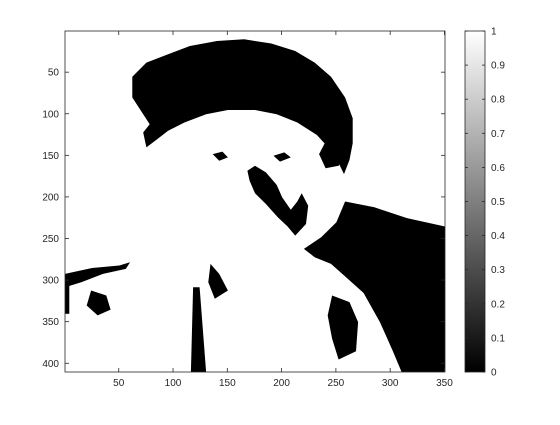 The image size is (560, 425). I want to click on colorbar-tick-label: 0.8, so click(498, 100).